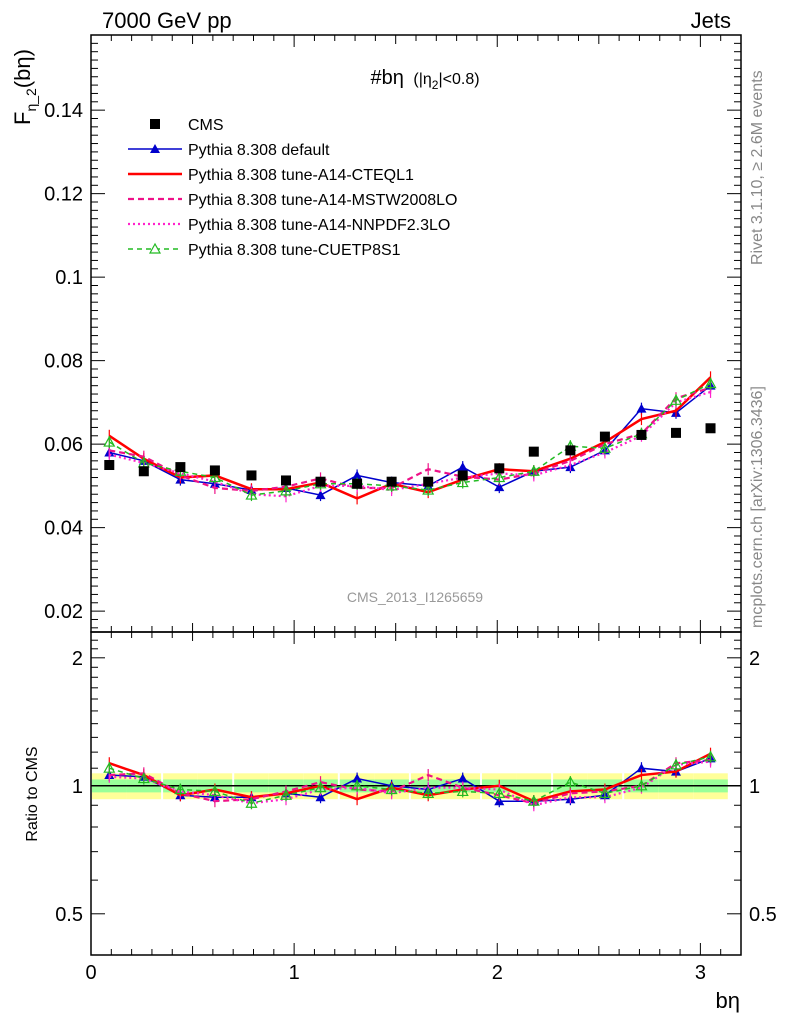  I want to click on y-tick-label: 0.1, so click(69, 278).